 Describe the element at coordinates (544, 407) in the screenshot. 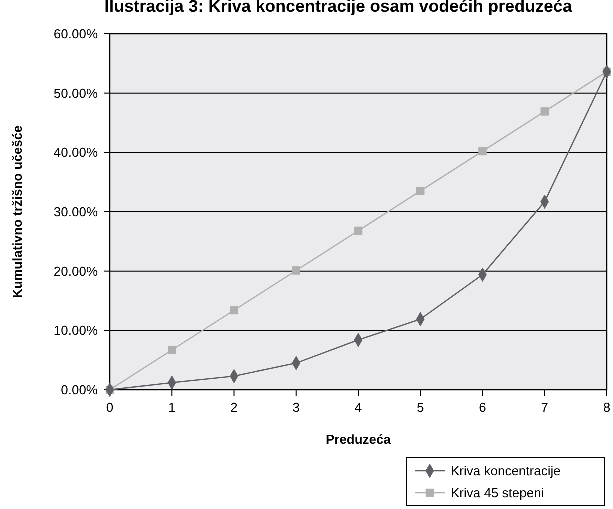

I see `x-tick-label: 7` at that location.